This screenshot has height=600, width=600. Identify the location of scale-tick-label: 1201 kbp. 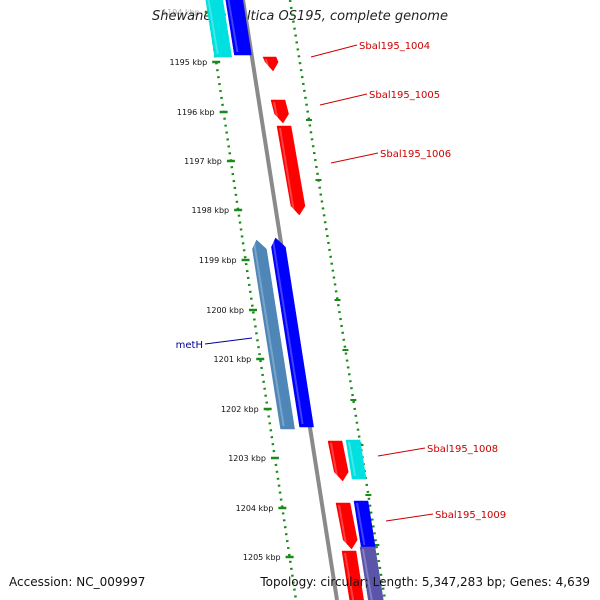
(233, 359).